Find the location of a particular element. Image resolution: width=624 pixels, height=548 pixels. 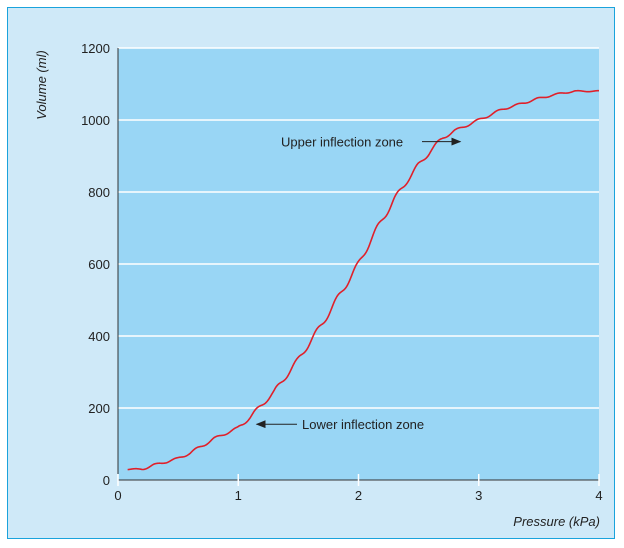

y-tick-label: 0 is located at coordinates (106, 480).